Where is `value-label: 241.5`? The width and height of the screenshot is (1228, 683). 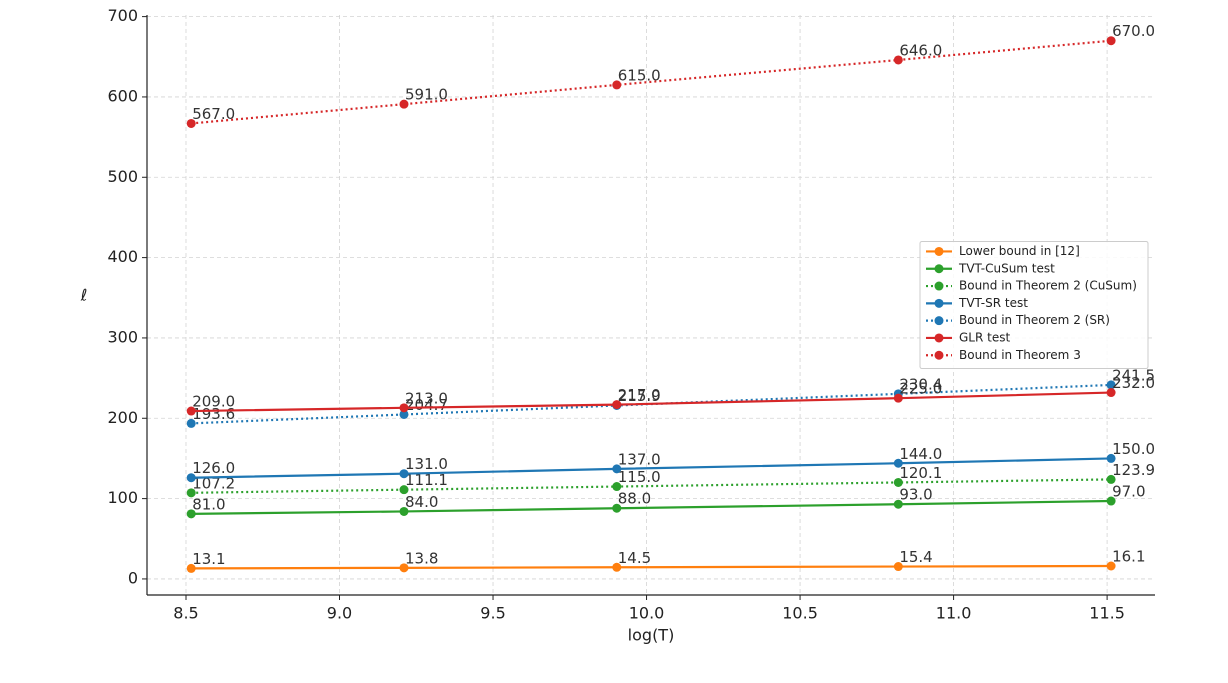
value-label: 241.5 is located at coordinates (1133, 375).